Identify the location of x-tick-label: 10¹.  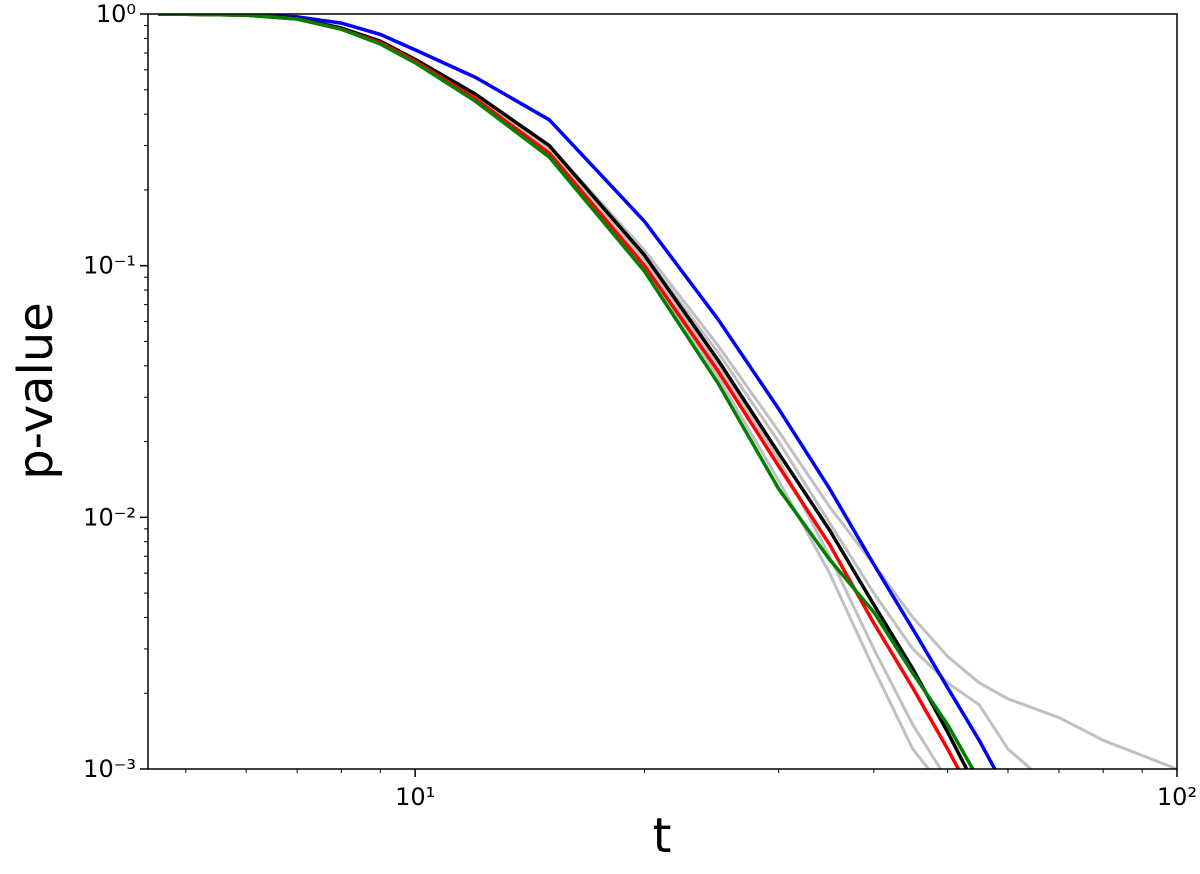
(415, 797).